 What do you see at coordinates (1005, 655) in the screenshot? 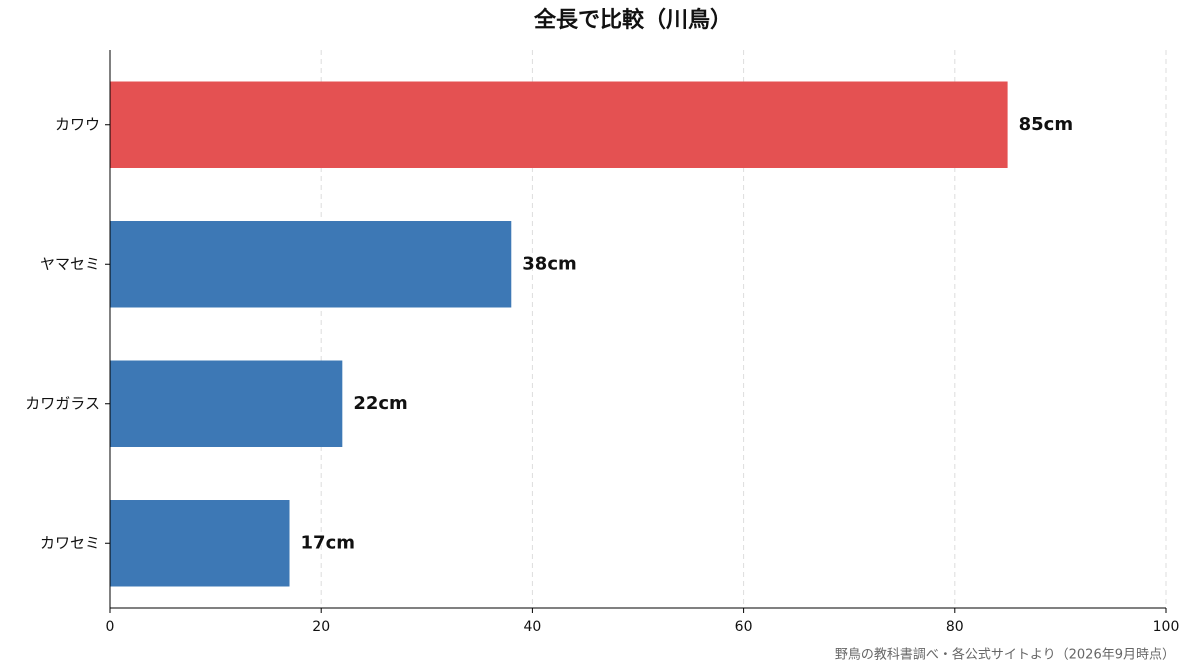
I see `source-note: 野鳥の教科書調べ・各公式サイトより（2026年9月時点）` at bounding box center [1005, 655].